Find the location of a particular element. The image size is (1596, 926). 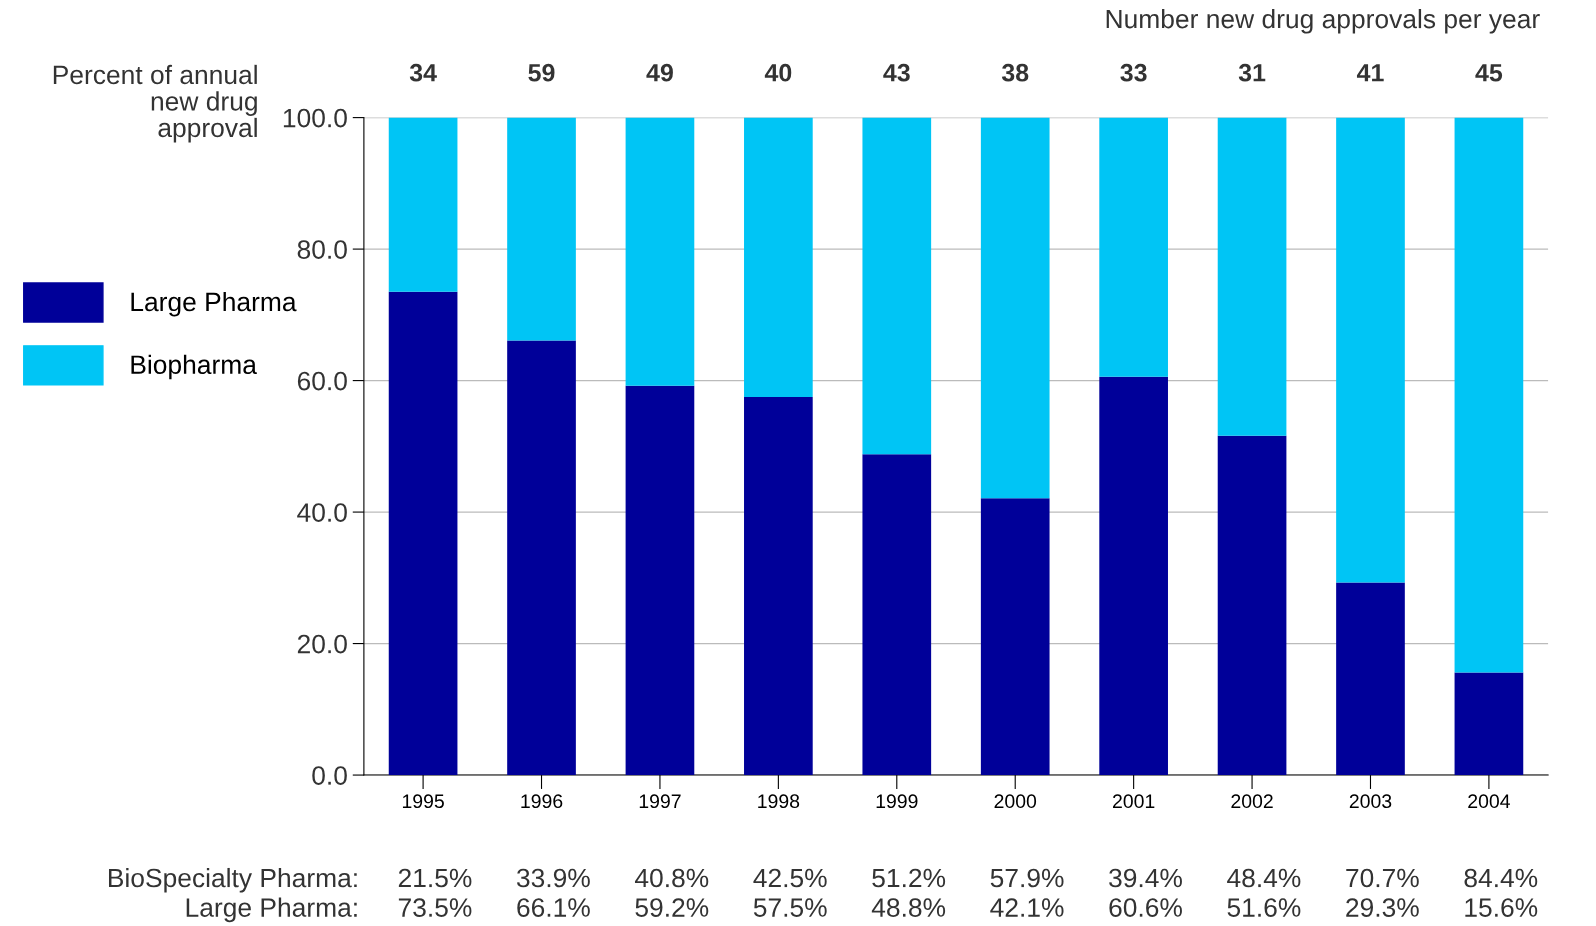

y-axis-title: Percent of annual new drug approval is located at coordinates (155, 103).